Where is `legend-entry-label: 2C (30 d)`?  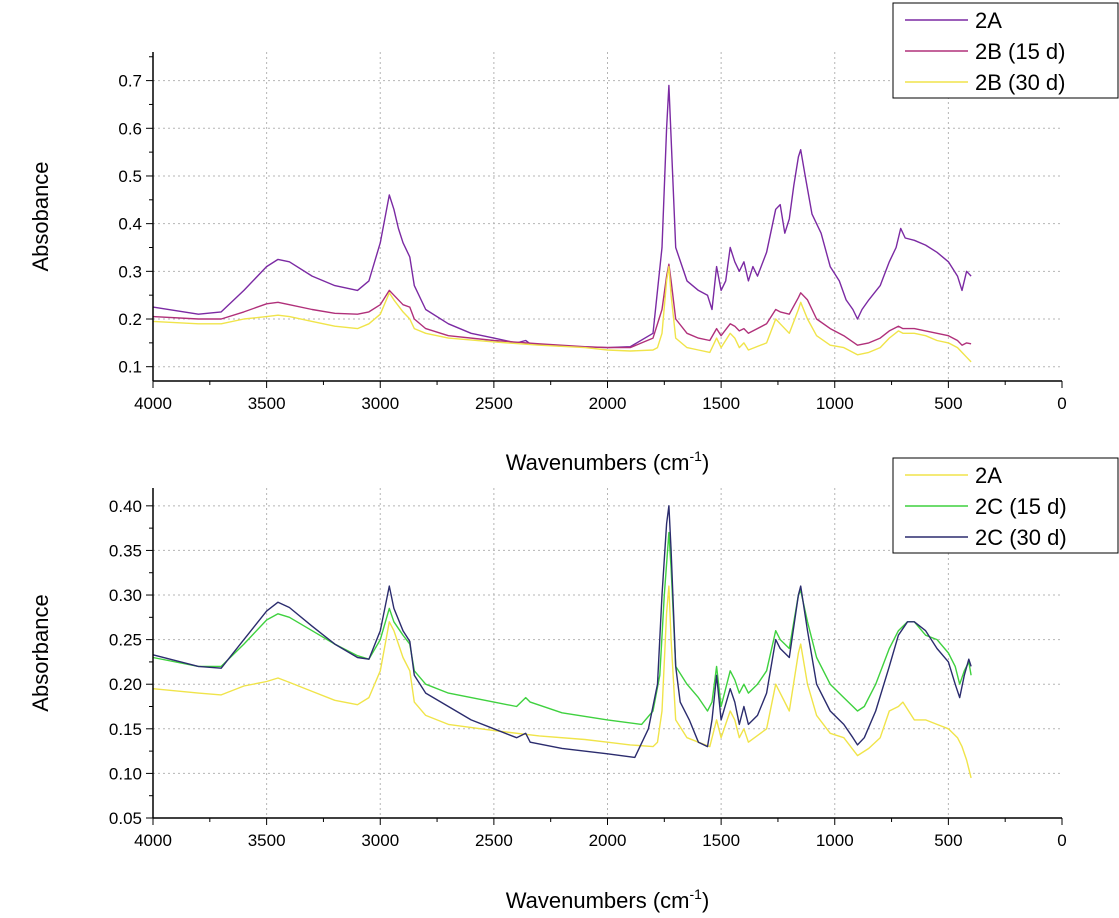
legend-entry-label: 2C (30 d) is located at coordinates (1021, 537).